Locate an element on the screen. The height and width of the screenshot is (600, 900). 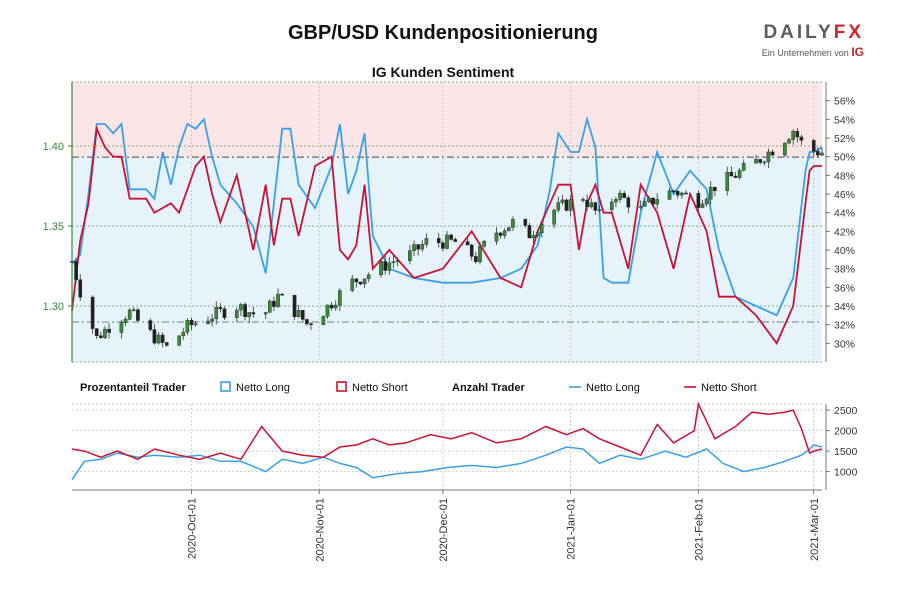
price-axis-label: 1.40 is located at coordinates (53, 147).